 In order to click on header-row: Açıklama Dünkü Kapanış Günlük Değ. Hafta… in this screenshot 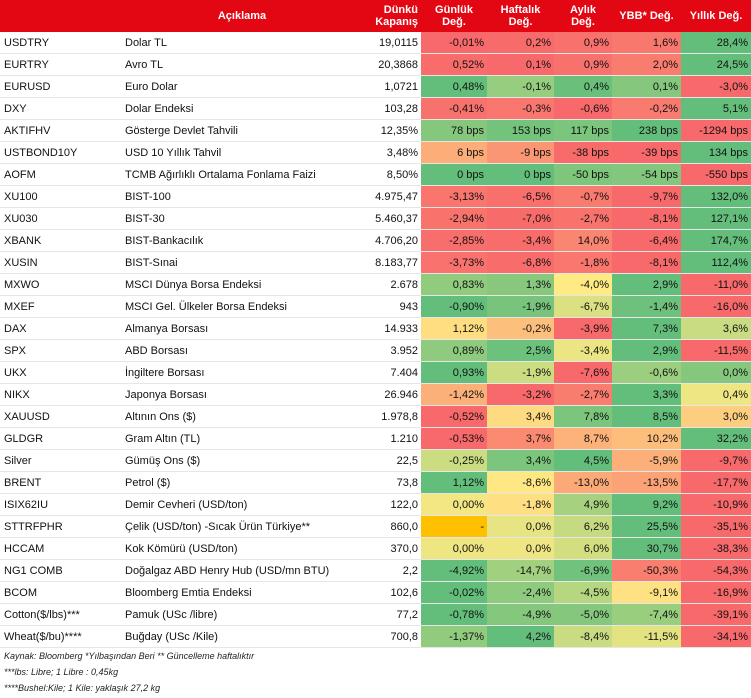, I will do `click(375, 16)`.